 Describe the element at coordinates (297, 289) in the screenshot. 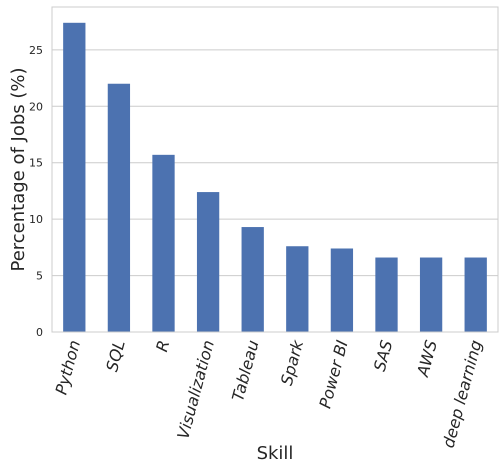

I see `bar-spark` at that location.